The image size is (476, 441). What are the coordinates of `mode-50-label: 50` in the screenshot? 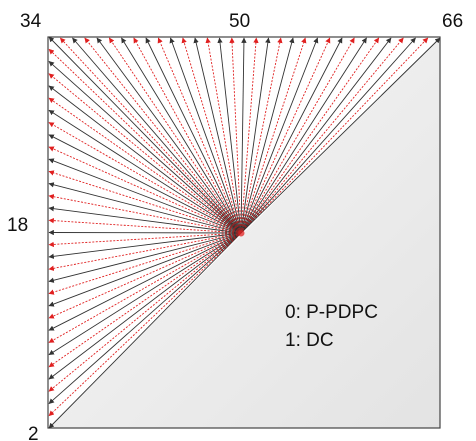 It's located at (239, 21).